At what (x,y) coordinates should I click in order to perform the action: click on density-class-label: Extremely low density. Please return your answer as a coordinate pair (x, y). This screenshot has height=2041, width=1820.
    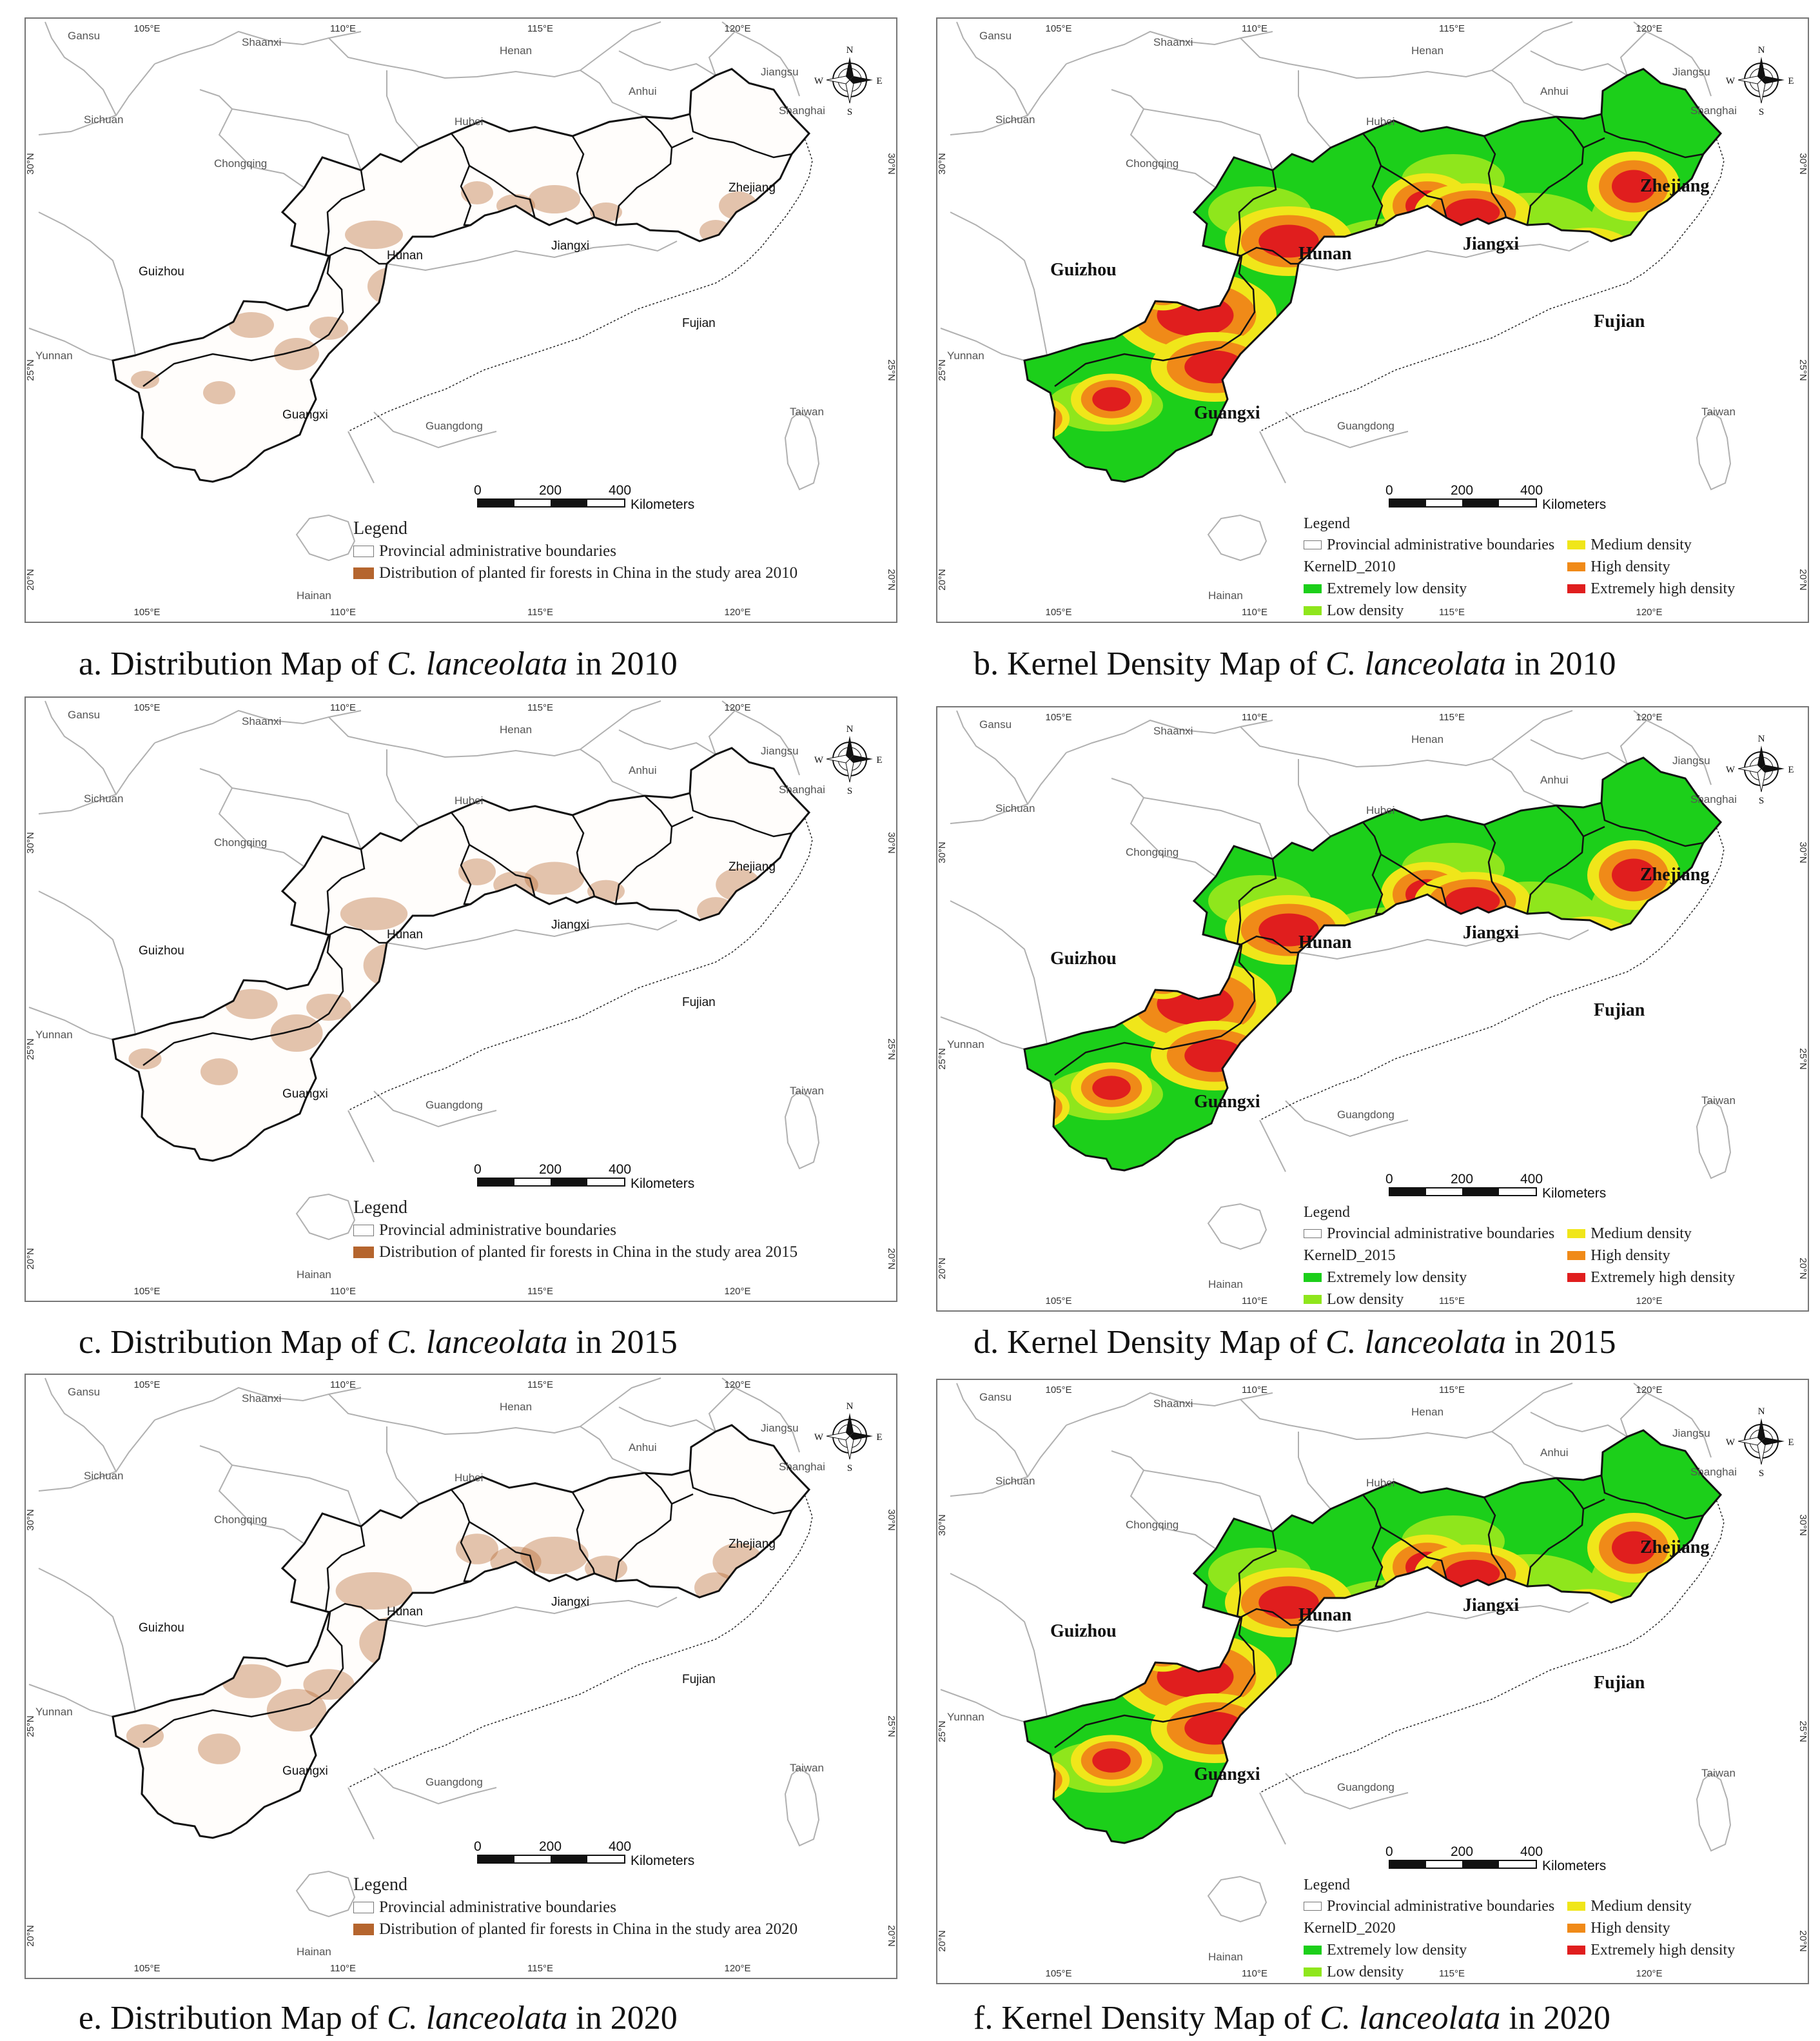
    Looking at the image, I should click on (1397, 1277).